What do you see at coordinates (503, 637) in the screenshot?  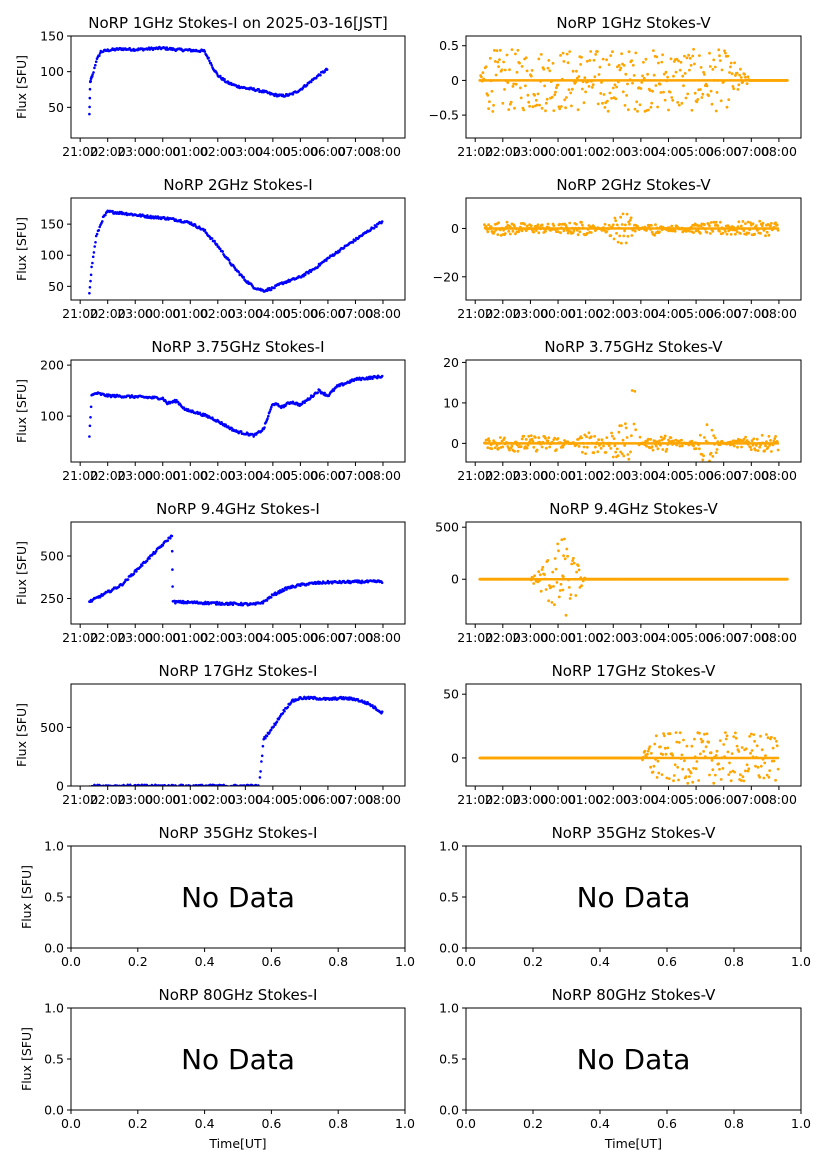 I see `x-tick-label: 22:00` at bounding box center [503, 637].